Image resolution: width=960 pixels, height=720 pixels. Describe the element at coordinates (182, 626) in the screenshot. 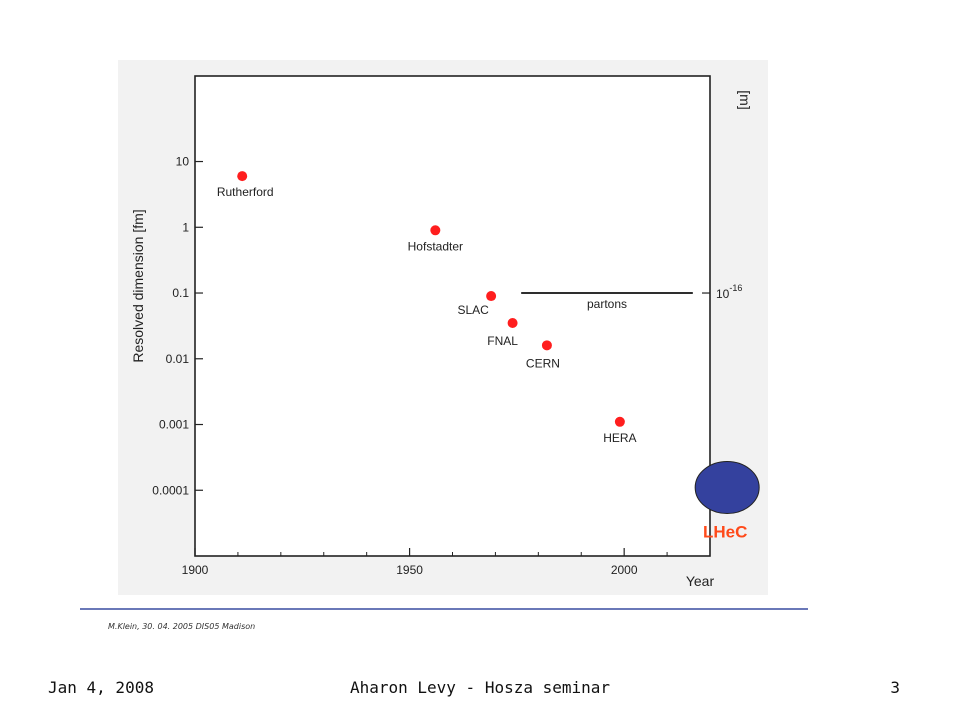

I see `source-note: M.Klein, 30. 04. 2005 DIS05 Madison` at that location.